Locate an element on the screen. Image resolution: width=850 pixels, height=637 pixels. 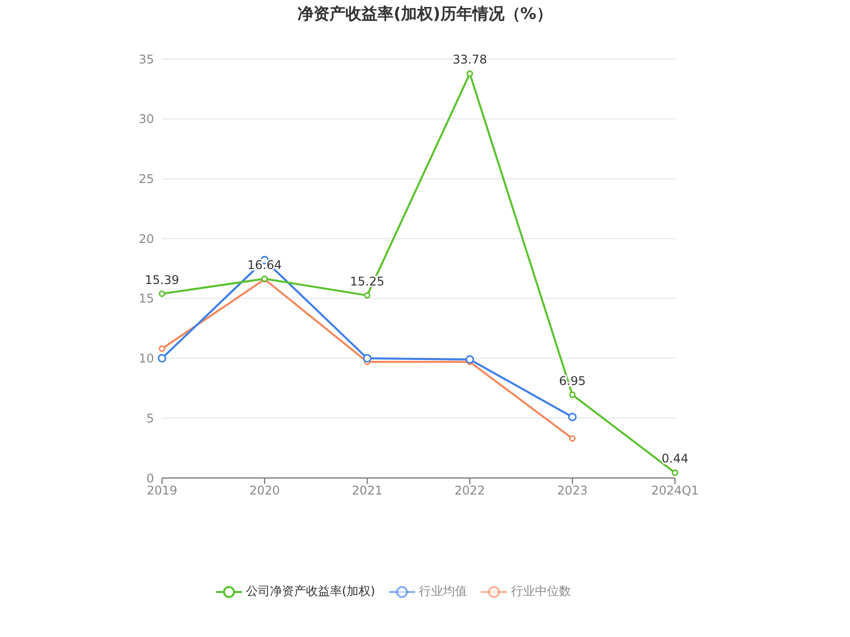
legend-label: 行业中位数 is located at coordinates (541, 591).